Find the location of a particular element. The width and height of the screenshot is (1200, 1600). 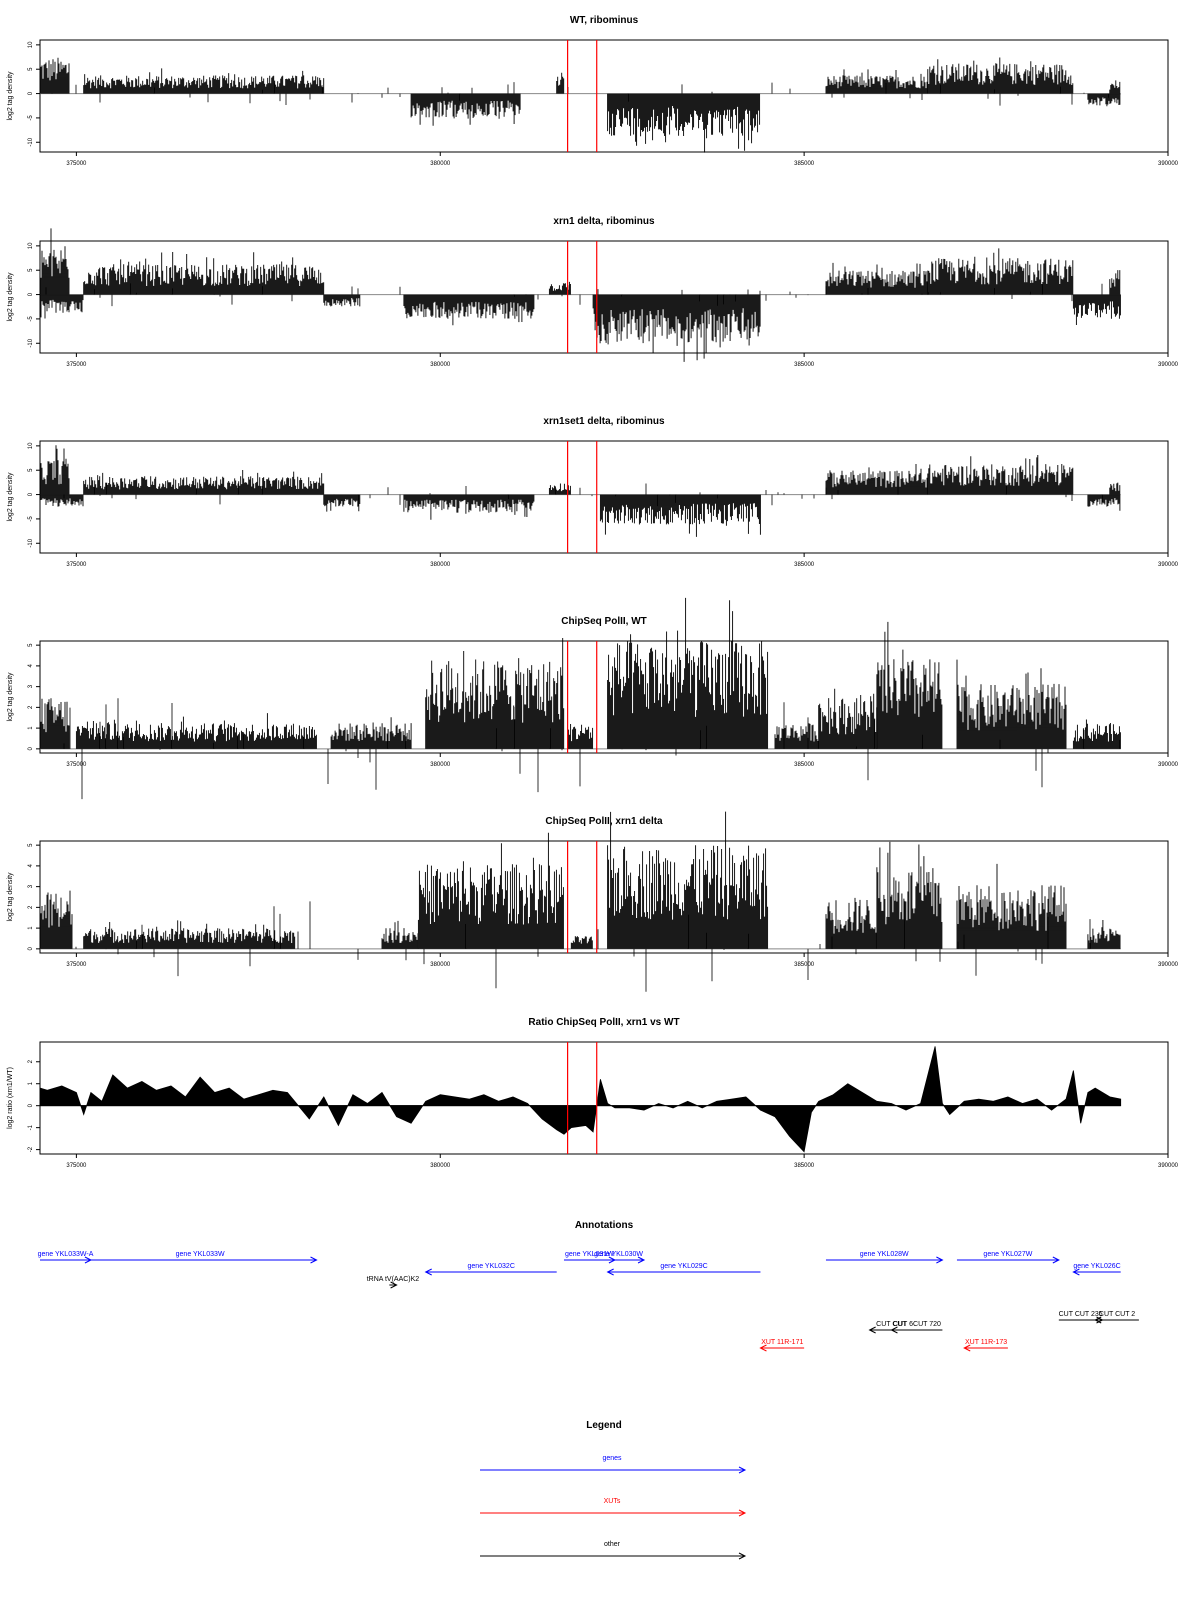

legend-title: Legend is located at coordinates (604, 1425).